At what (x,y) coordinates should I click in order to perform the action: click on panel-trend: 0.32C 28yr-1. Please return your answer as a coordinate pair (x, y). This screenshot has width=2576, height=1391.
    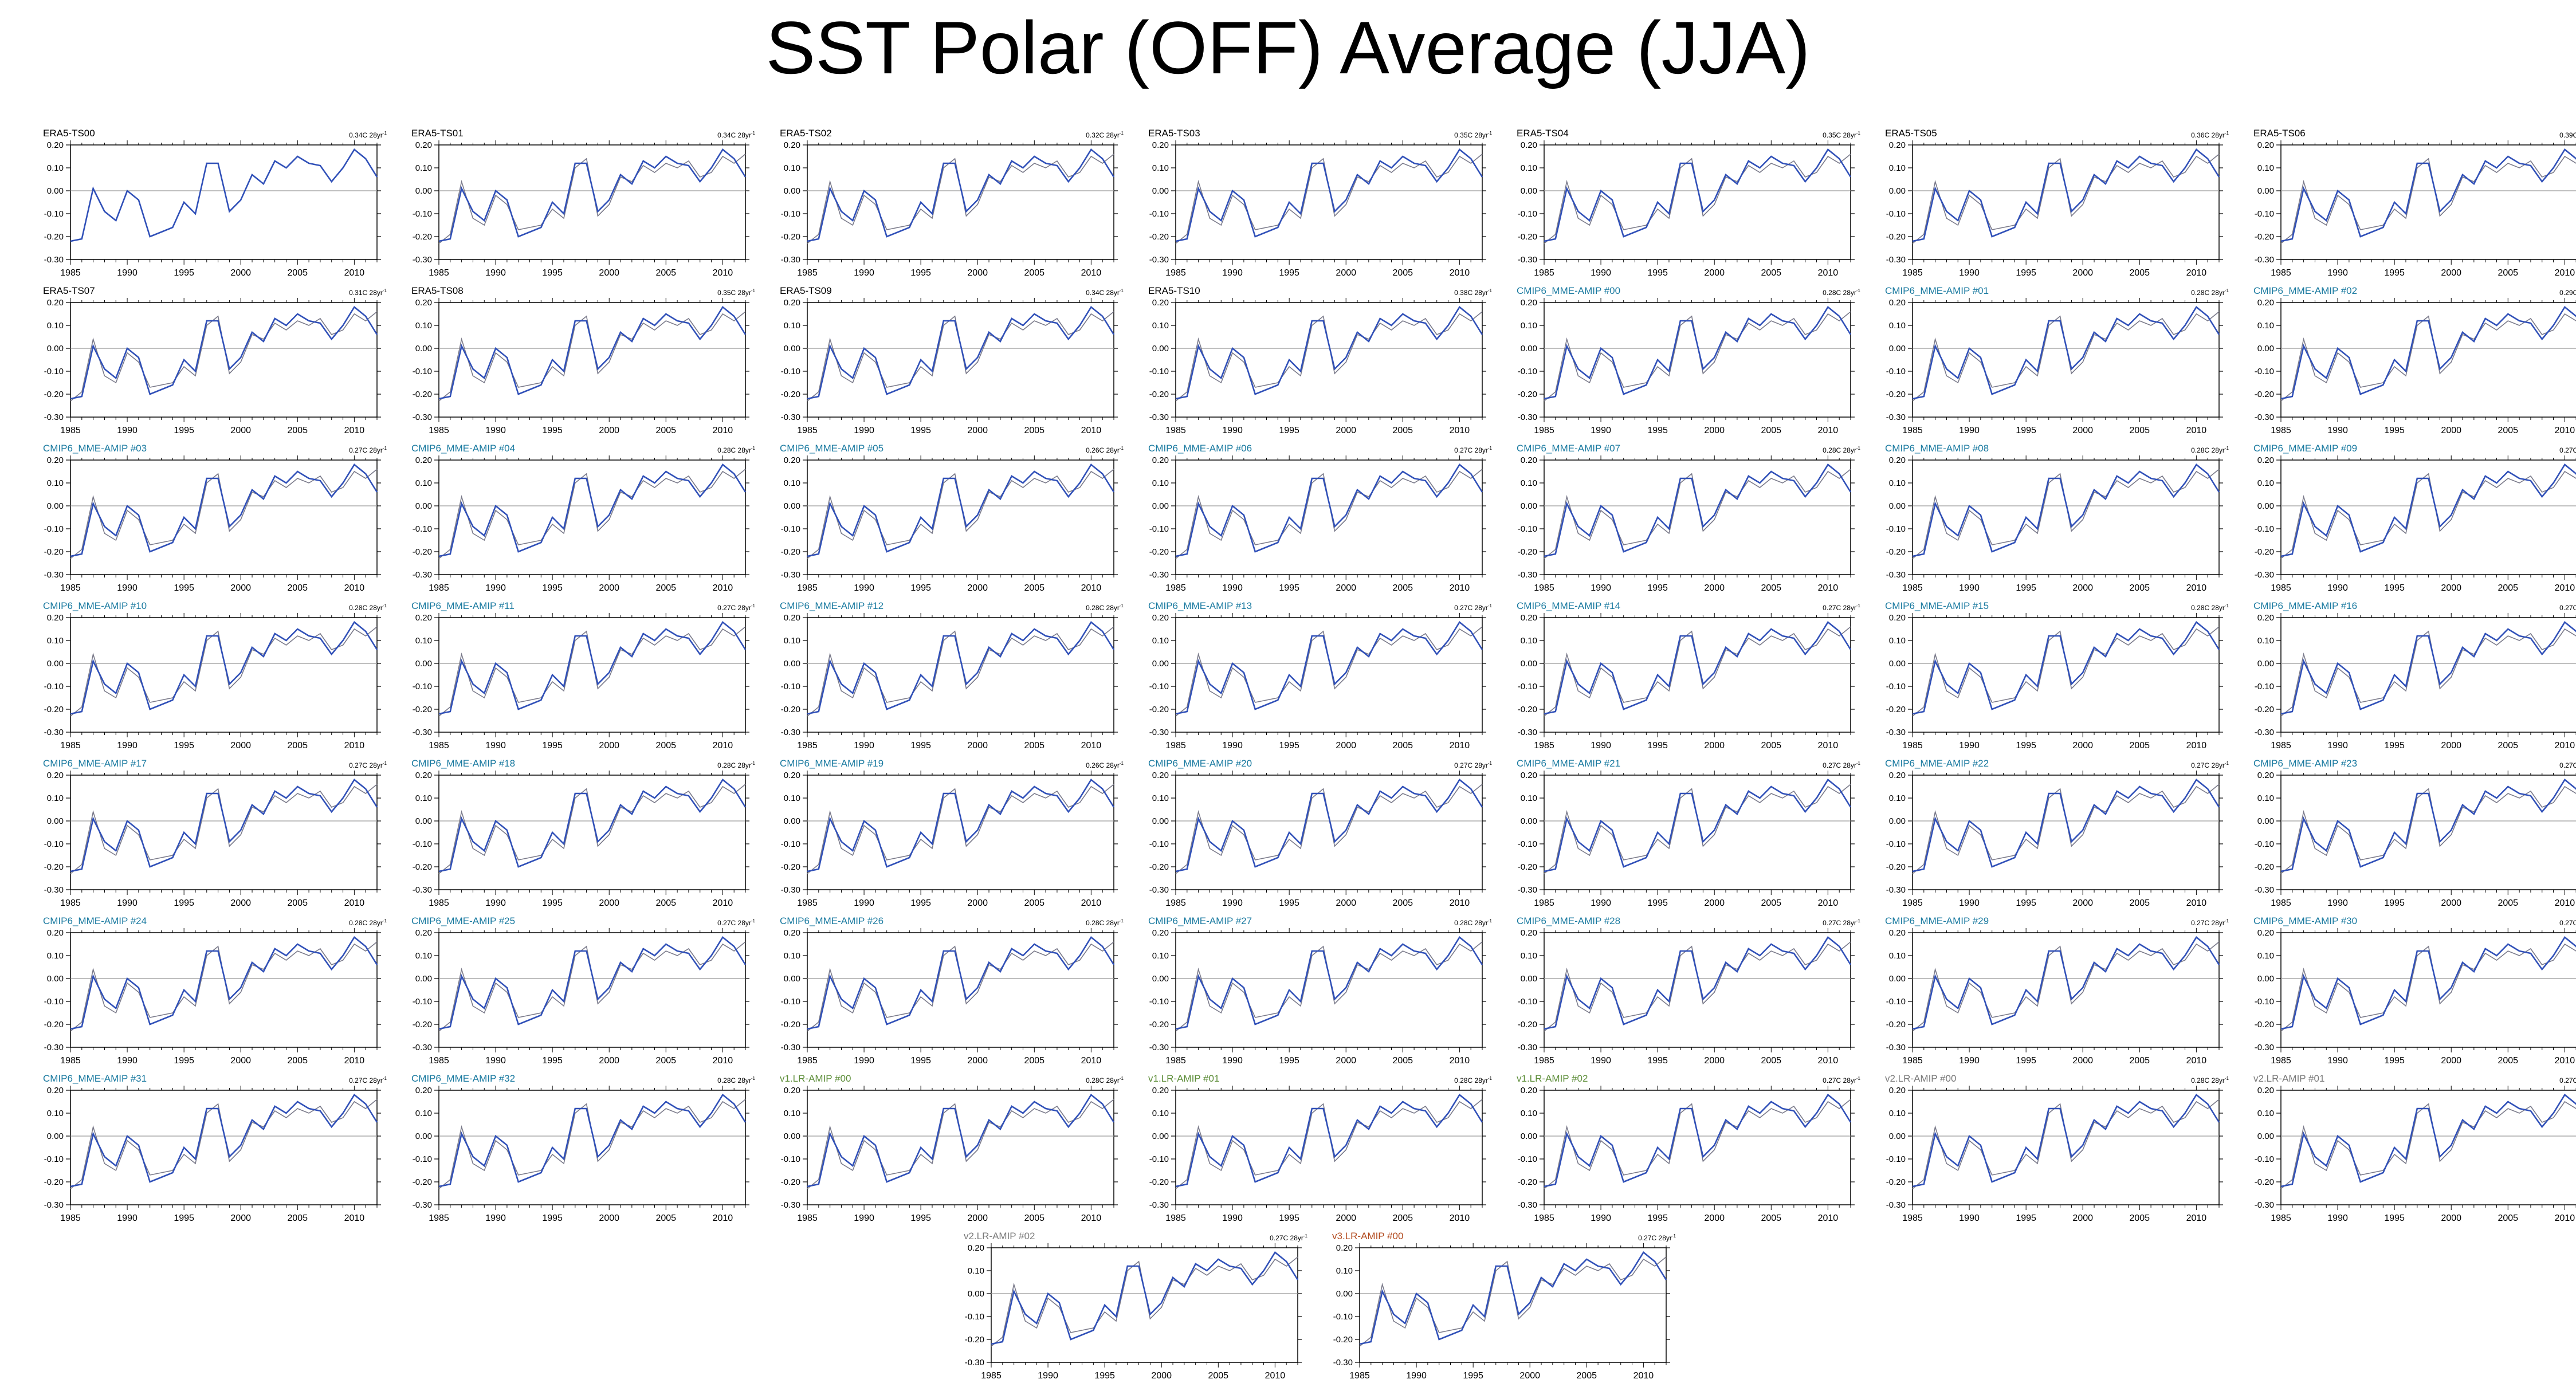
    Looking at the image, I should click on (1105, 135).